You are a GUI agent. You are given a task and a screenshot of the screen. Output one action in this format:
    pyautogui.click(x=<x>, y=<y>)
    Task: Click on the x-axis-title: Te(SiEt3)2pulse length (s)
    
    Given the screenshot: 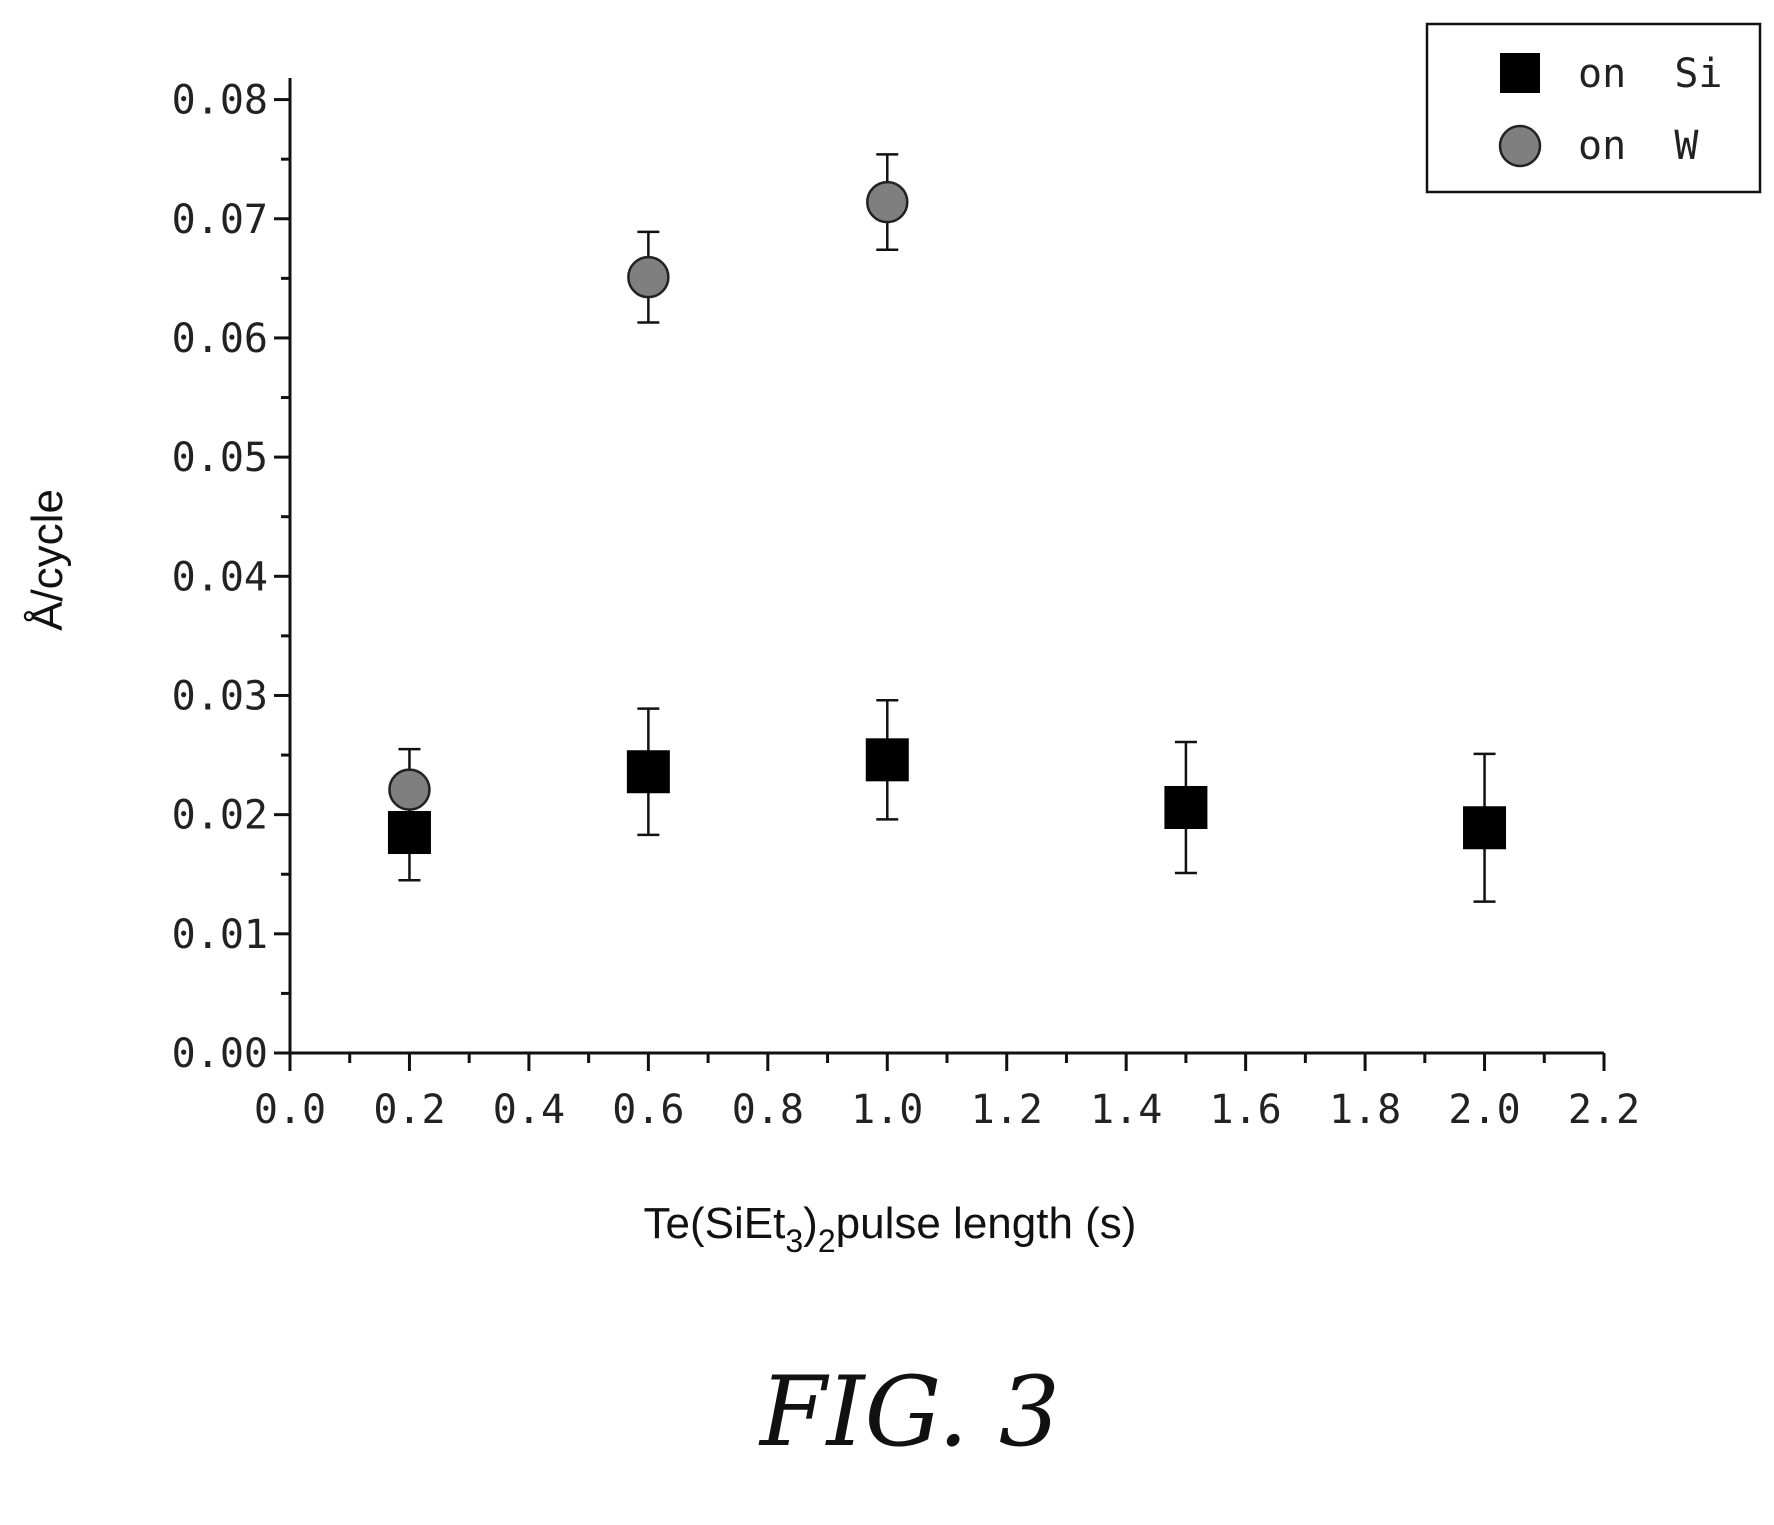 What is the action you would take?
    pyautogui.click(x=890, y=1229)
    